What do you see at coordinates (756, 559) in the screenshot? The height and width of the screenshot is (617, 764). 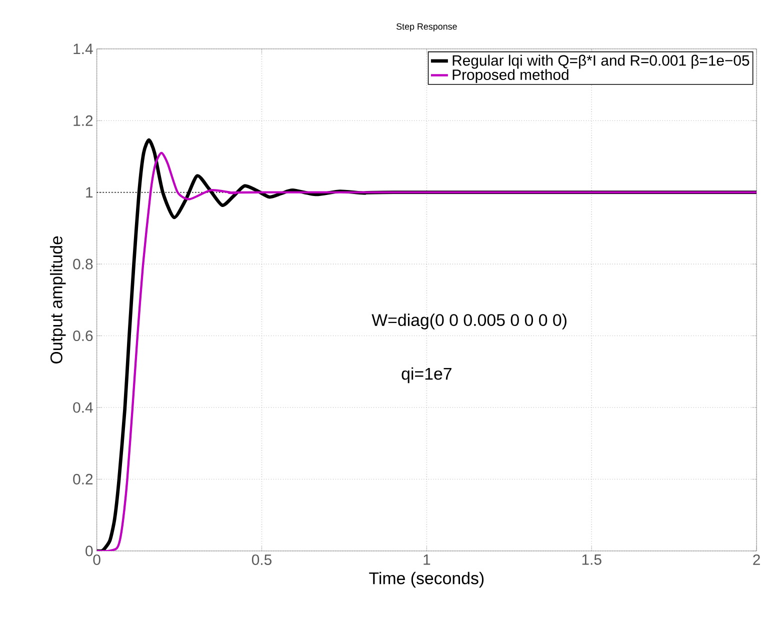 I see `x-tick-label: 2` at bounding box center [756, 559].